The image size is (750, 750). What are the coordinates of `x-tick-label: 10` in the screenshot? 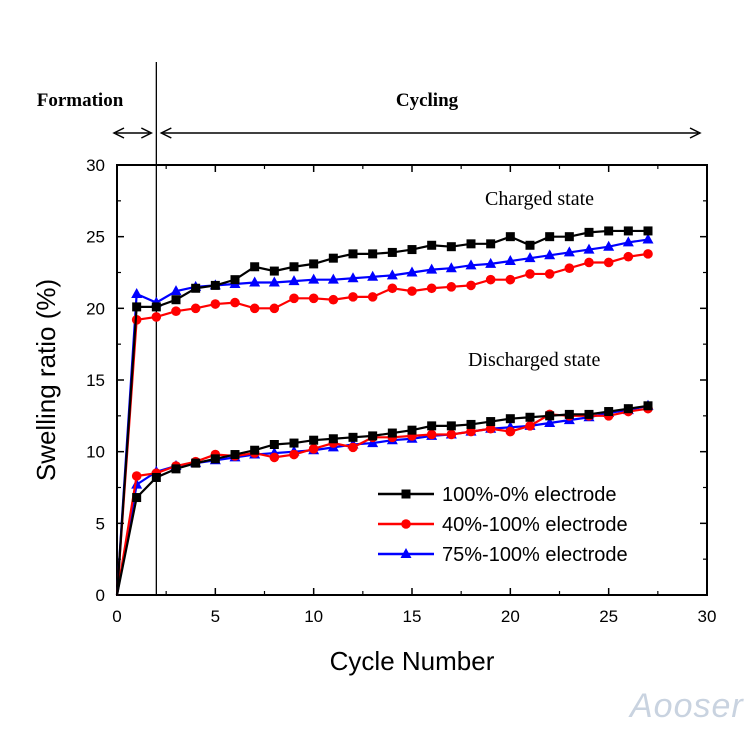 It's located at (313, 616).